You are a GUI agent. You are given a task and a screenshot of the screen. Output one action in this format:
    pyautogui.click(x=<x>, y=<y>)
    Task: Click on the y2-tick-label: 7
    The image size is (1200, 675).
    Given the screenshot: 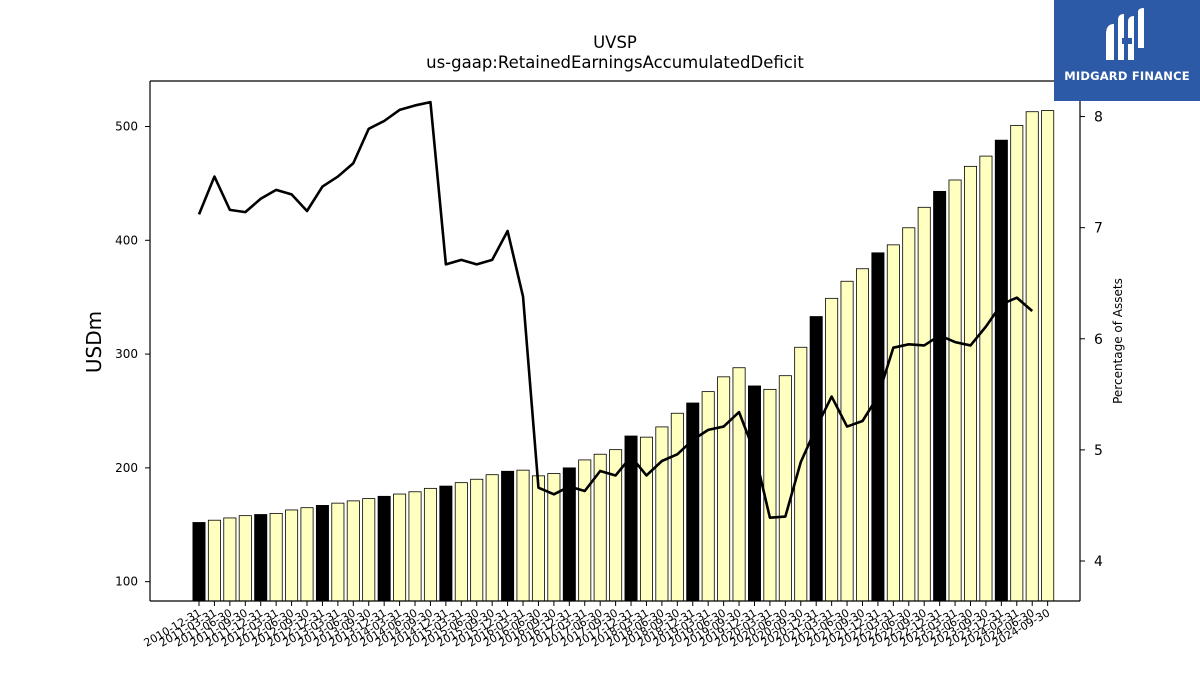 What is the action you would take?
    pyautogui.click(x=1098, y=229)
    